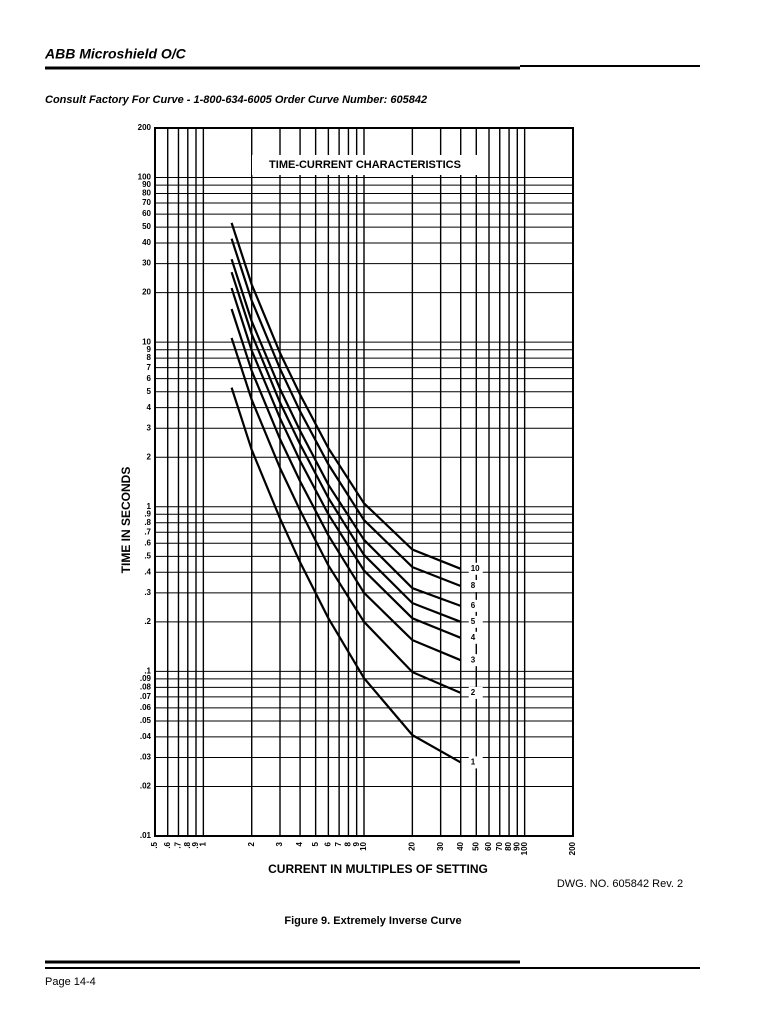 Image resolution: width=768 pixels, height=1024 pixels. Describe the element at coordinates (187, 844) in the screenshot. I see `x-tick-label: .8` at that location.